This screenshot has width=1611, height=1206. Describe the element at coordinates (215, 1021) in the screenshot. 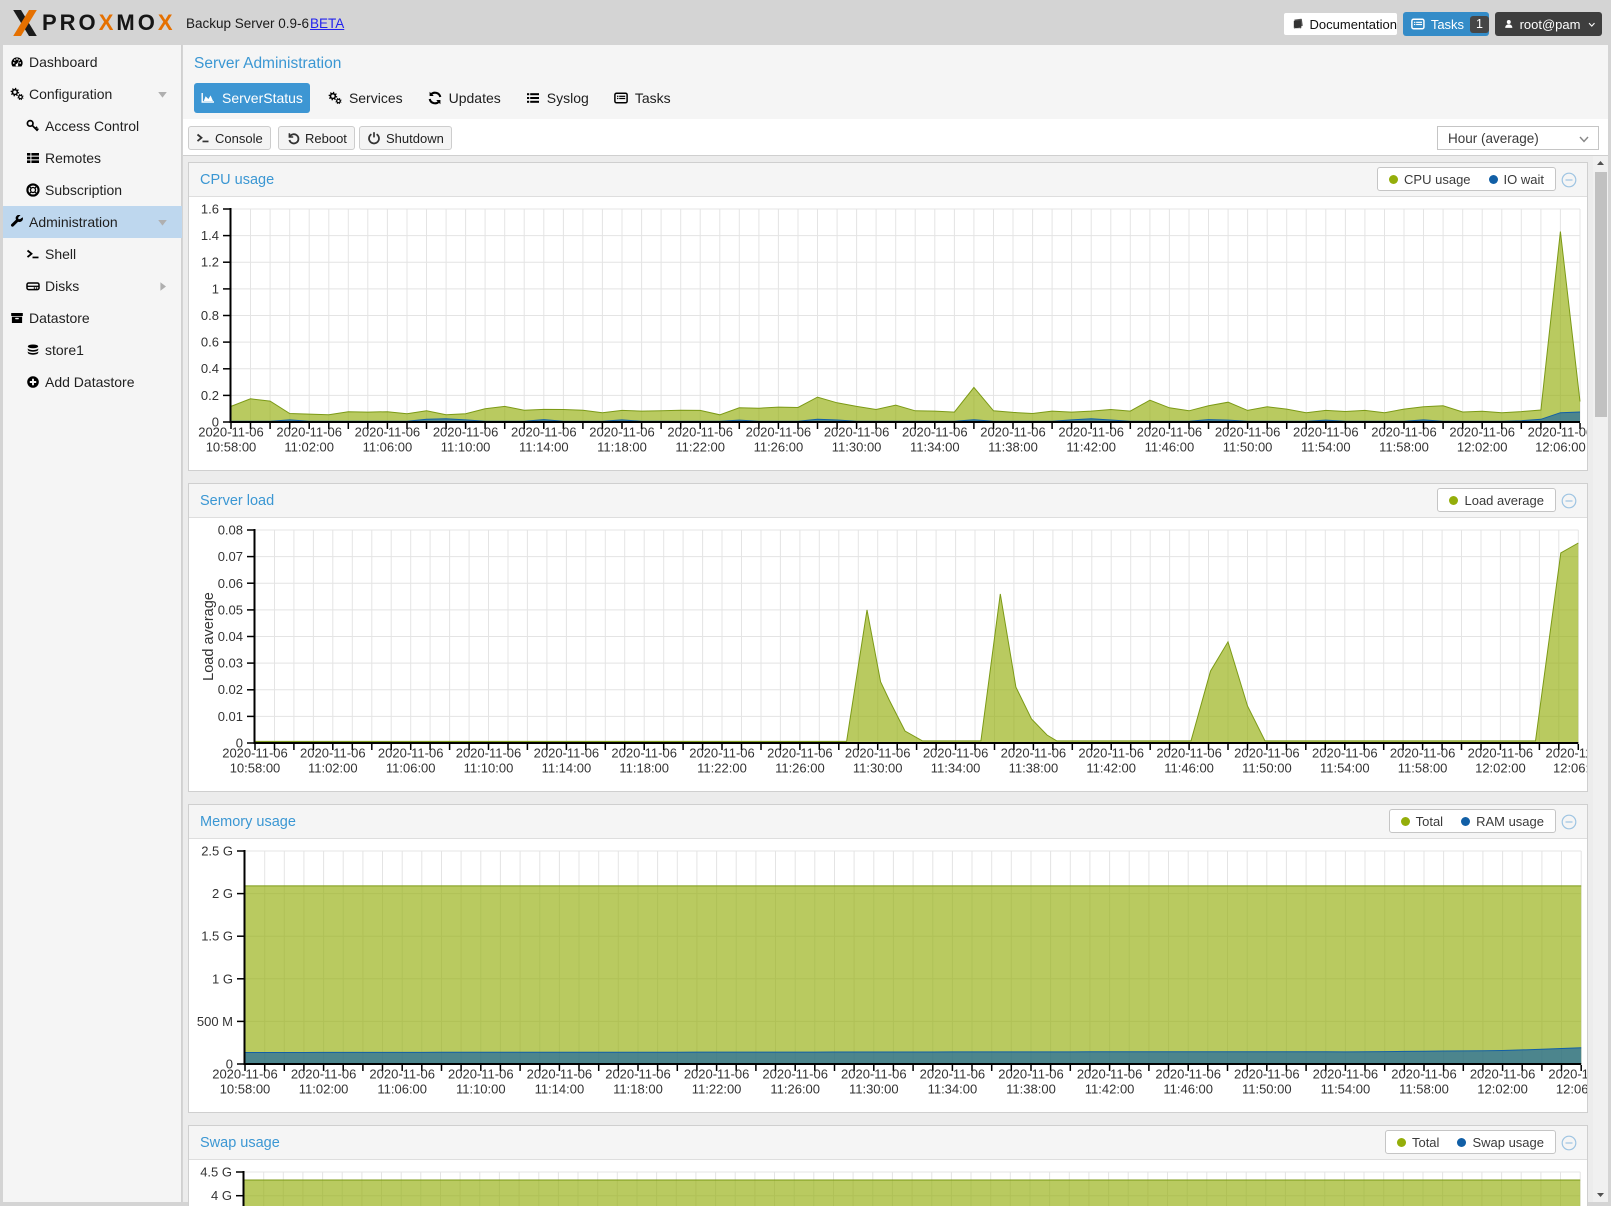

I see `svg-text: 500 M` at that location.